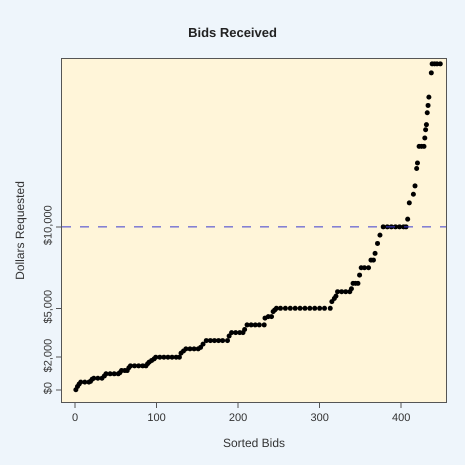 This screenshot has height=465, width=465. I want to click on x-tick-label: 300, so click(319, 418).